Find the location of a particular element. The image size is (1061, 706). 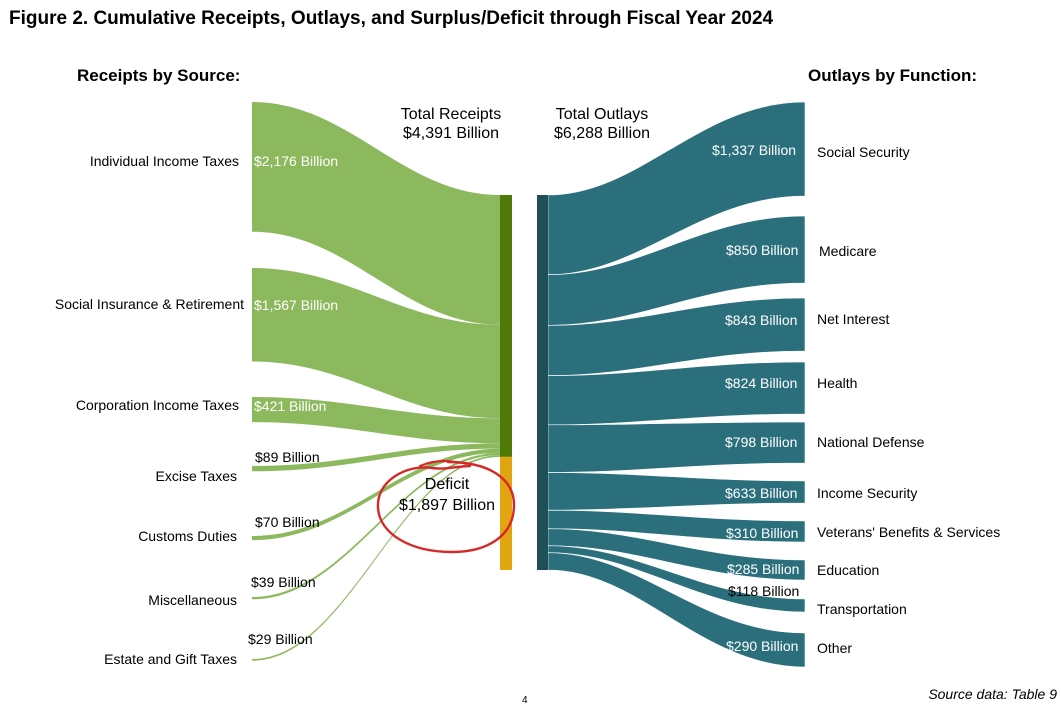

outlays-header: Outlays by Function: is located at coordinates (893, 75).